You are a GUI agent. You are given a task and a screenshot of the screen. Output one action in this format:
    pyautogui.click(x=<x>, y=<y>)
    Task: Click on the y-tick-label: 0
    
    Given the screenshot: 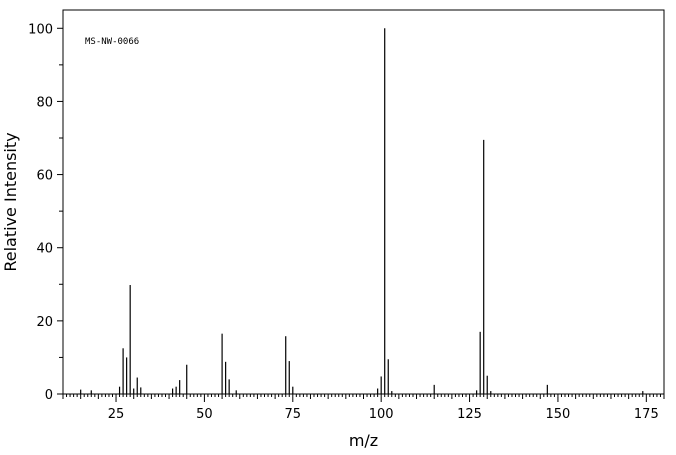 What is the action you would take?
    pyautogui.click(x=49, y=395)
    